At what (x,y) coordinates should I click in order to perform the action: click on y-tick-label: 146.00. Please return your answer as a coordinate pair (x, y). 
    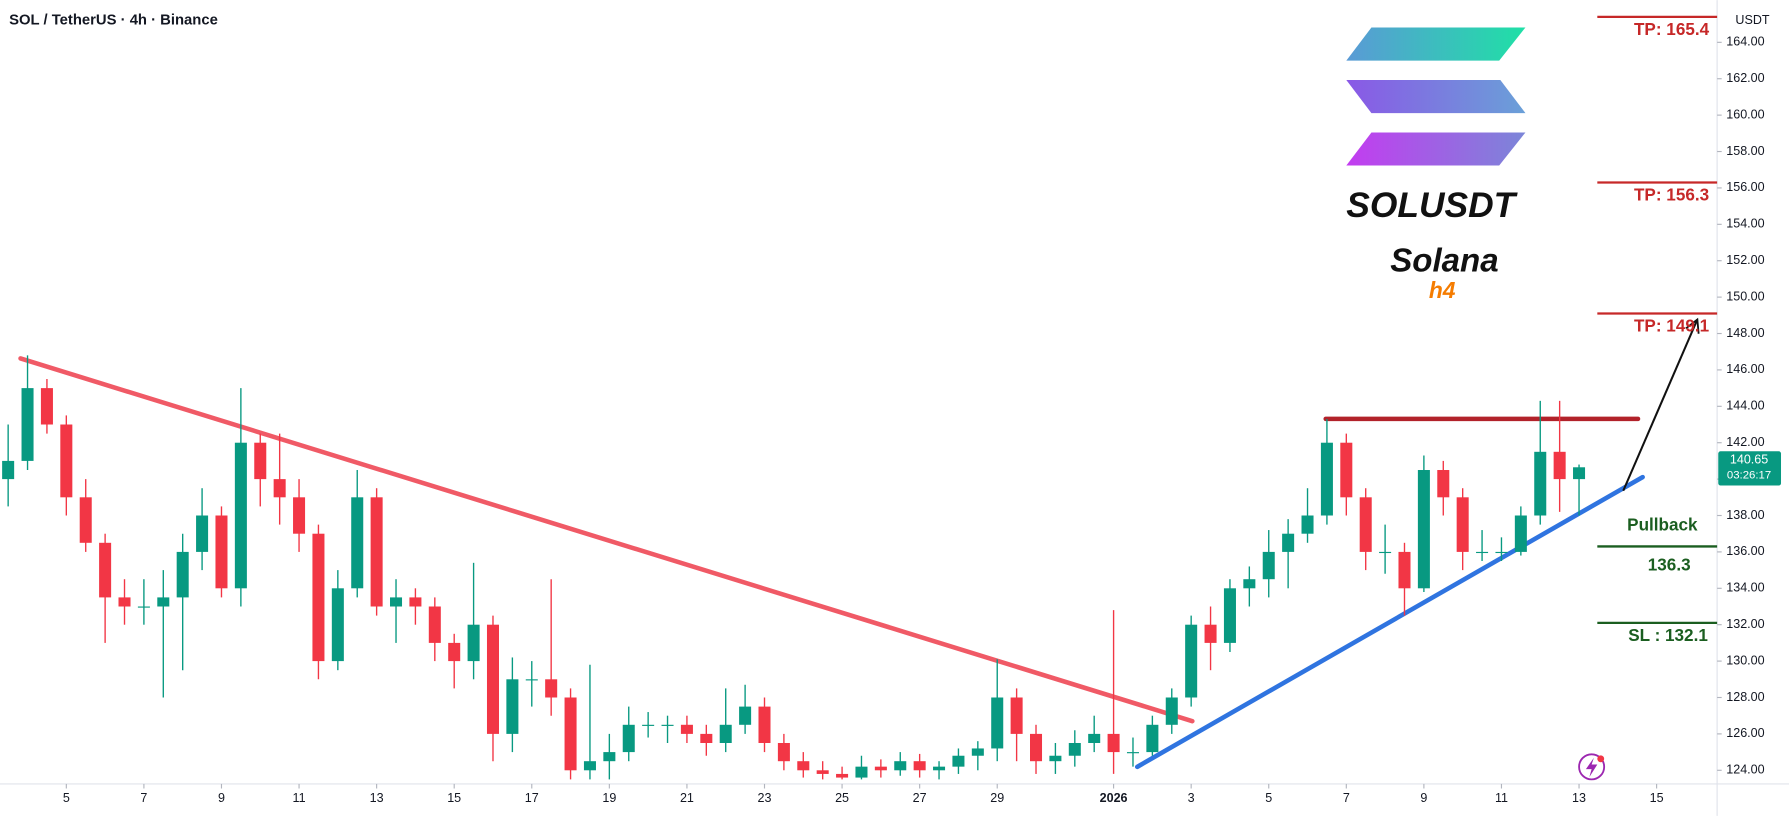
    Looking at the image, I should click on (1745, 369).